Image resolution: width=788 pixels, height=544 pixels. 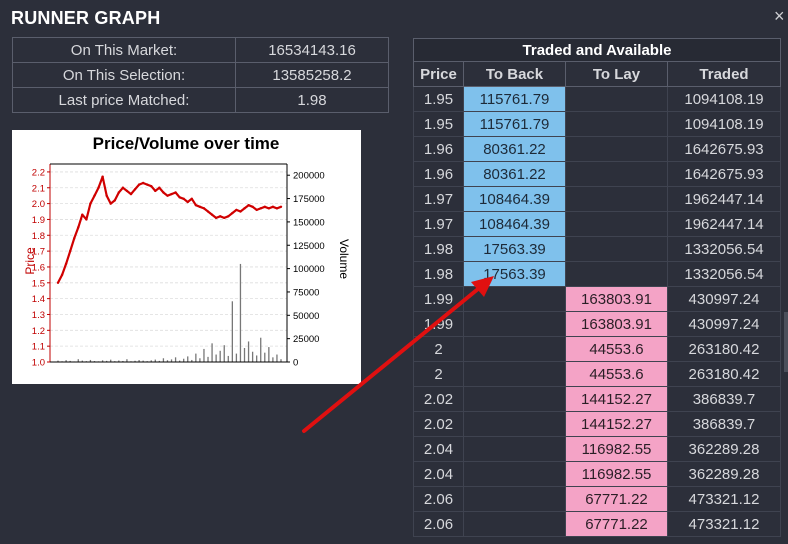 What do you see at coordinates (724, 524) in the screenshot?
I see `traded-cell: 473321.12` at bounding box center [724, 524].